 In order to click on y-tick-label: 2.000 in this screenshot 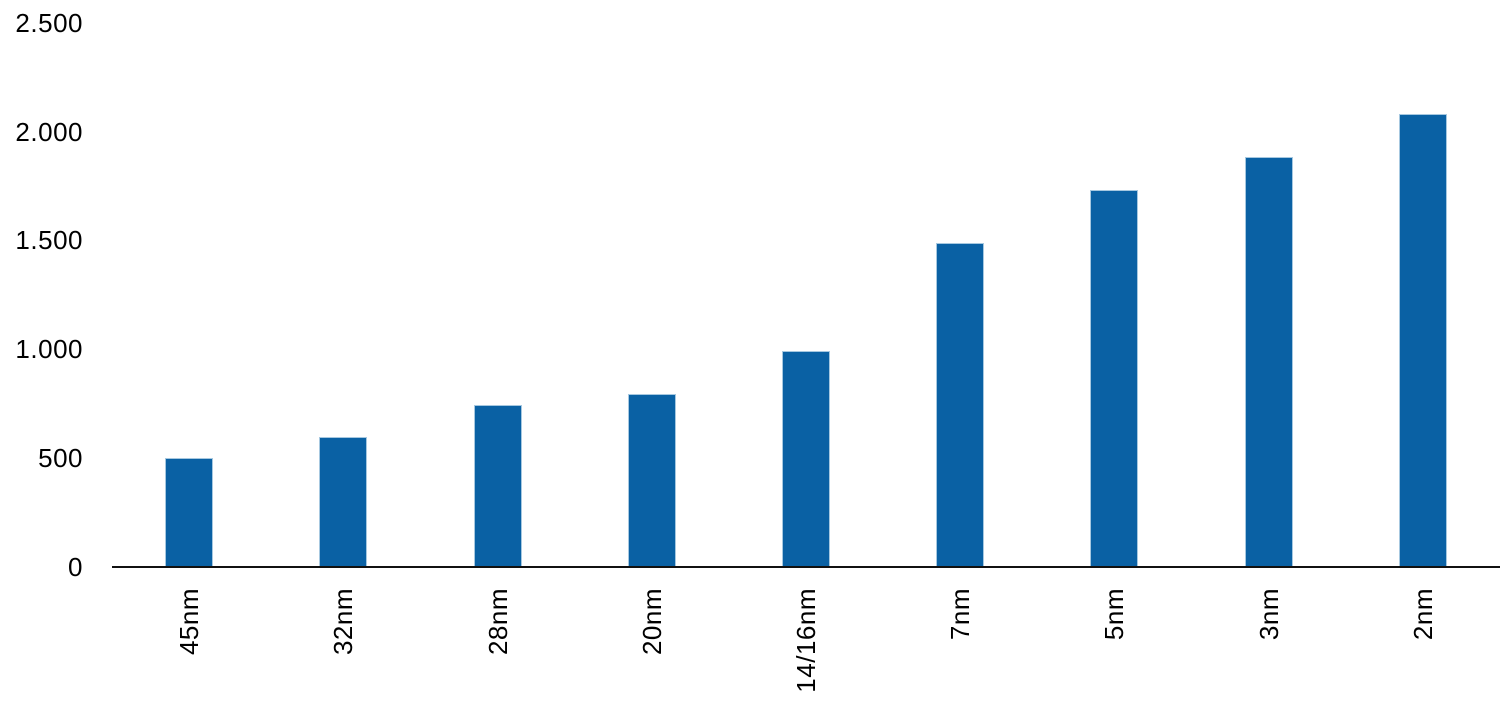, I will do `click(49, 131)`.